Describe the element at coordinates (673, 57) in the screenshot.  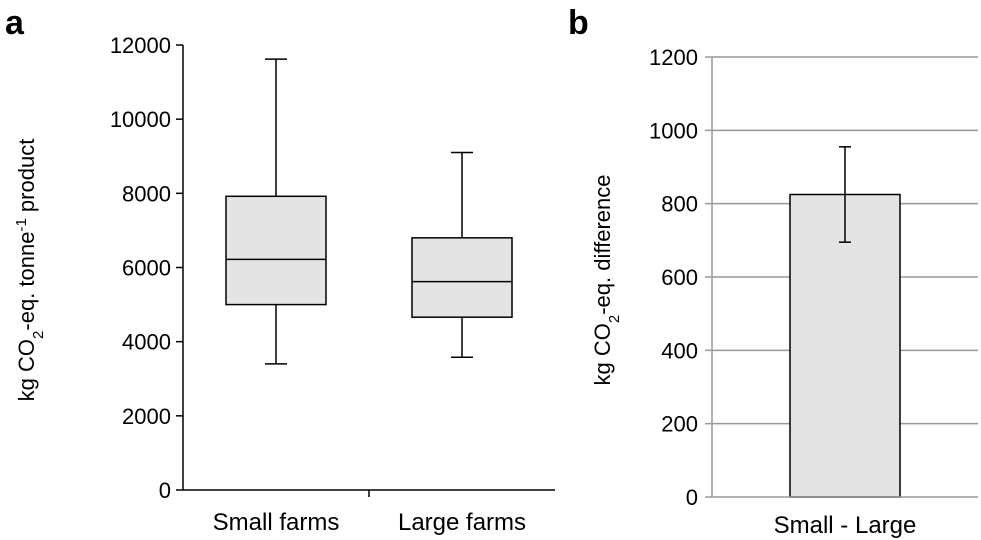
I see `y-tick-label: 1200` at that location.